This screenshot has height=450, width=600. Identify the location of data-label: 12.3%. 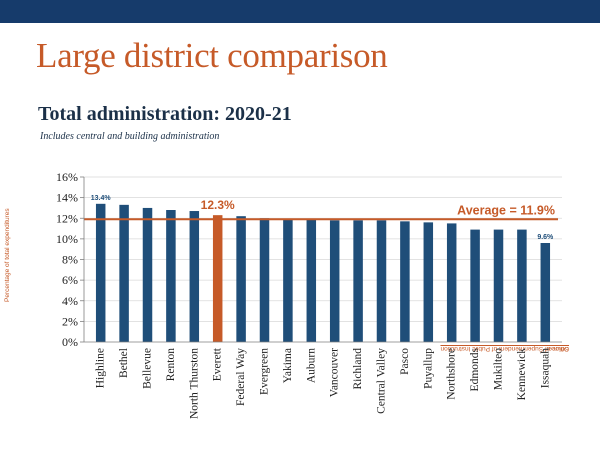
(218, 205).